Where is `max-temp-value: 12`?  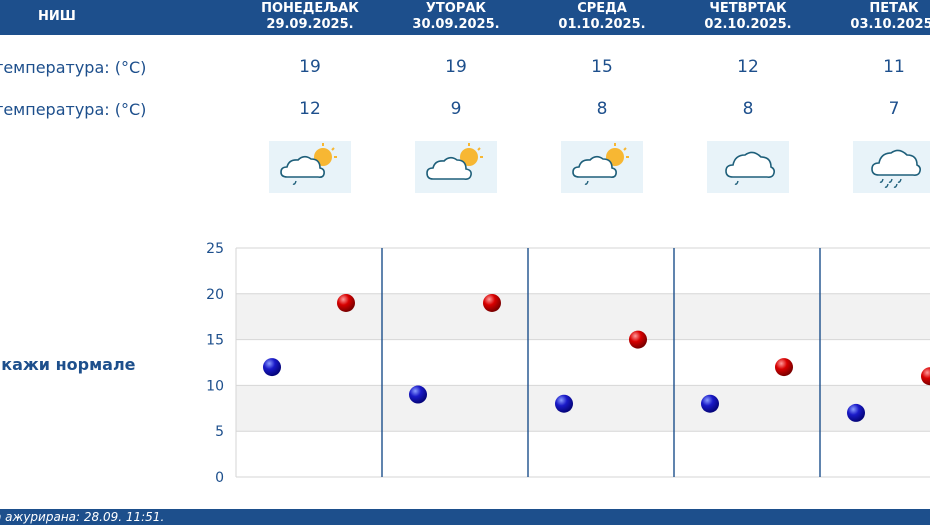 max-temp-value: 12 is located at coordinates (748, 67).